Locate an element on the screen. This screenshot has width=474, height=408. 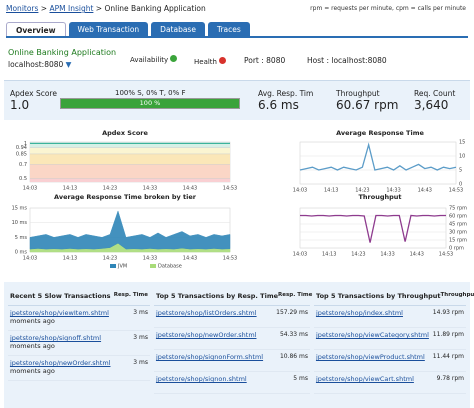
table-row: jpetstore/shop/listOrders.shtml 157.29 ms is located at coordinates (232, 317).